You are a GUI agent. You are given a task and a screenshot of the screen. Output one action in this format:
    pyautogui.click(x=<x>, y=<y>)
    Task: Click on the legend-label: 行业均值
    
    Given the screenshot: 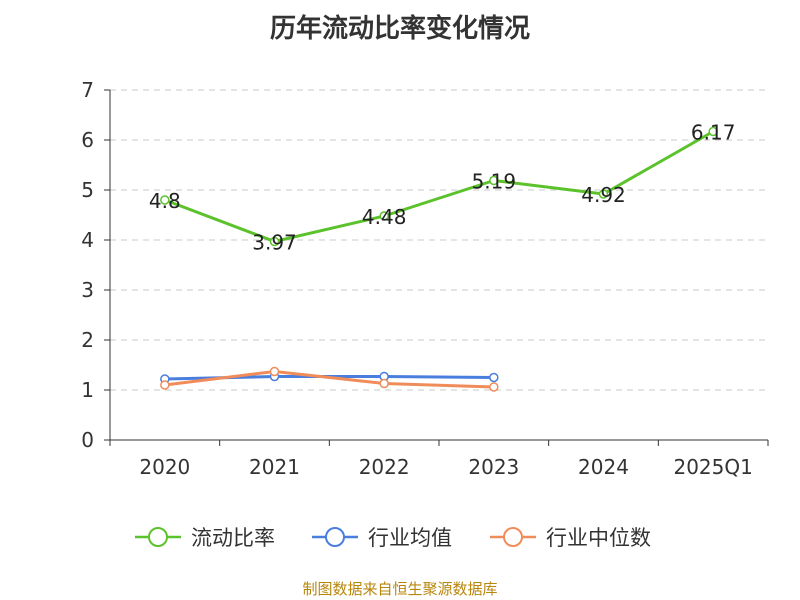 What is the action you would take?
    pyautogui.click(x=410, y=538)
    